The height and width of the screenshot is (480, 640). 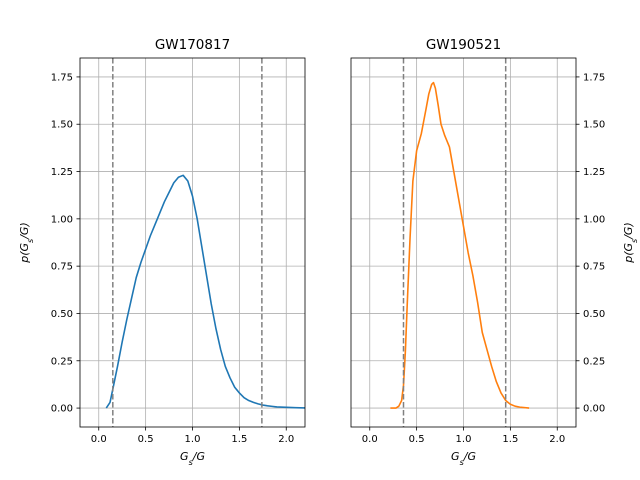 What do you see at coordinates (463, 45) in the screenshot?
I see `chart-title: GW190521` at bounding box center [463, 45].